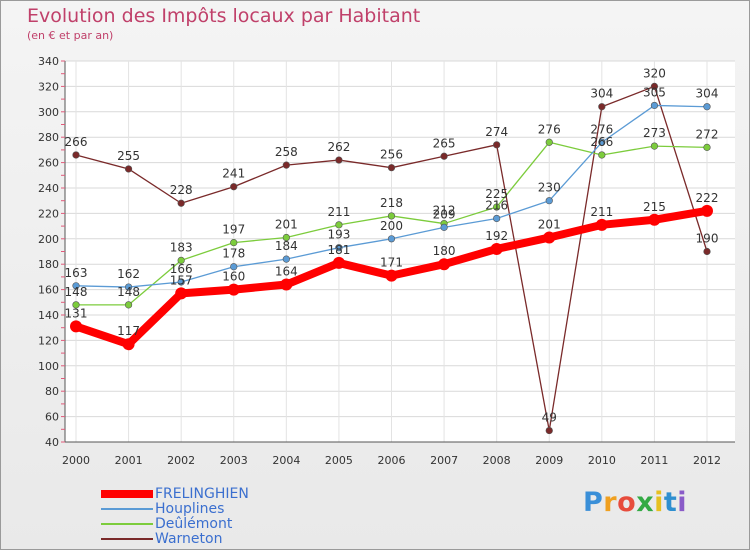 The width and height of the screenshot is (750, 550). What do you see at coordinates (654, 460) in the screenshot?
I see `x-tick-label: 2011` at bounding box center [654, 460].